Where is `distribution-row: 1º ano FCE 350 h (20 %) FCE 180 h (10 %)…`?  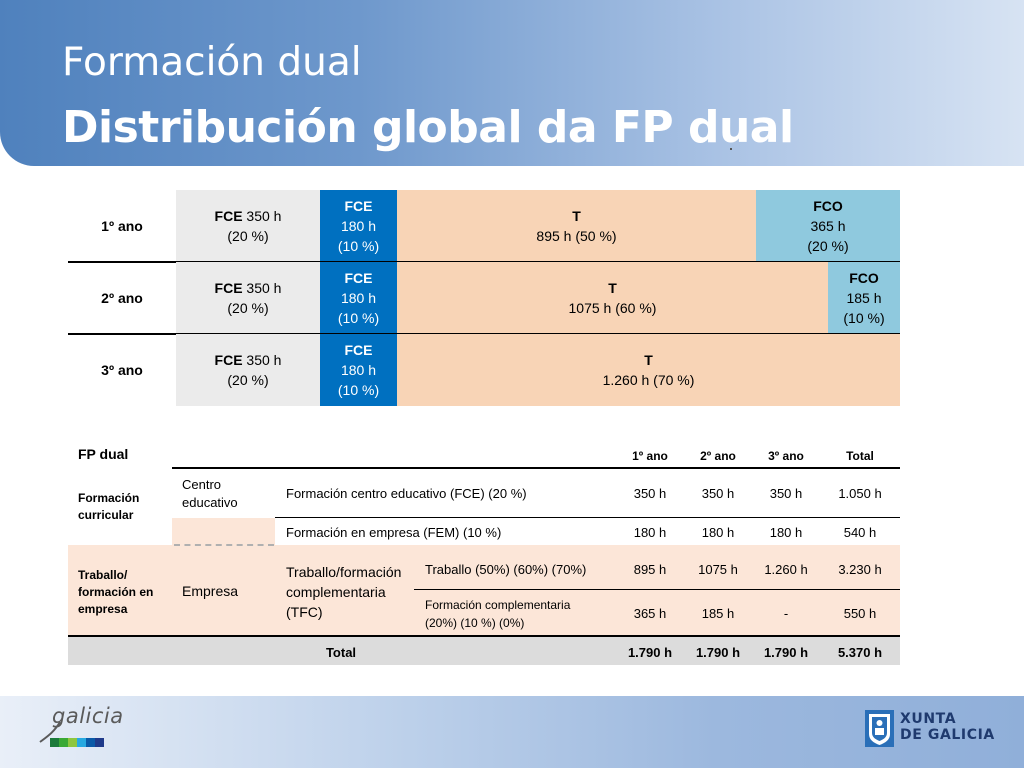 distribution-row: 1º ano FCE 350 h (20 %) FCE 180 h (10 %)… is located at coordinates (484, 226).